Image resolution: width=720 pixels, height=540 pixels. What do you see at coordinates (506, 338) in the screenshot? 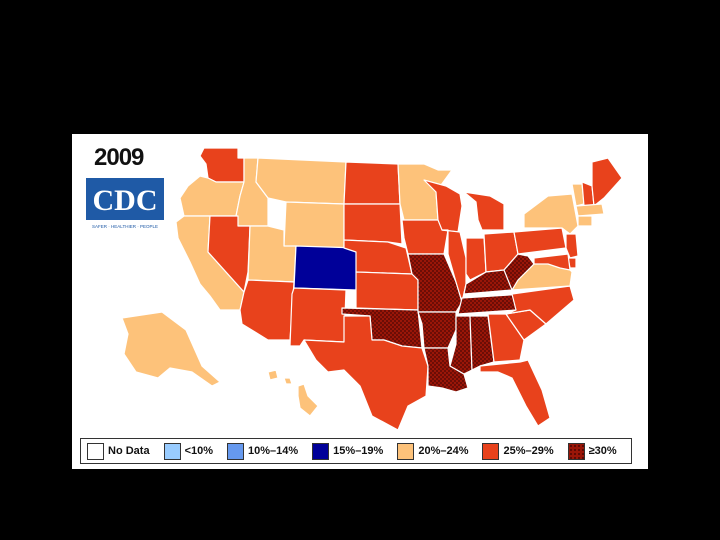
I see `state-ga` at bounding box center [506, 338].